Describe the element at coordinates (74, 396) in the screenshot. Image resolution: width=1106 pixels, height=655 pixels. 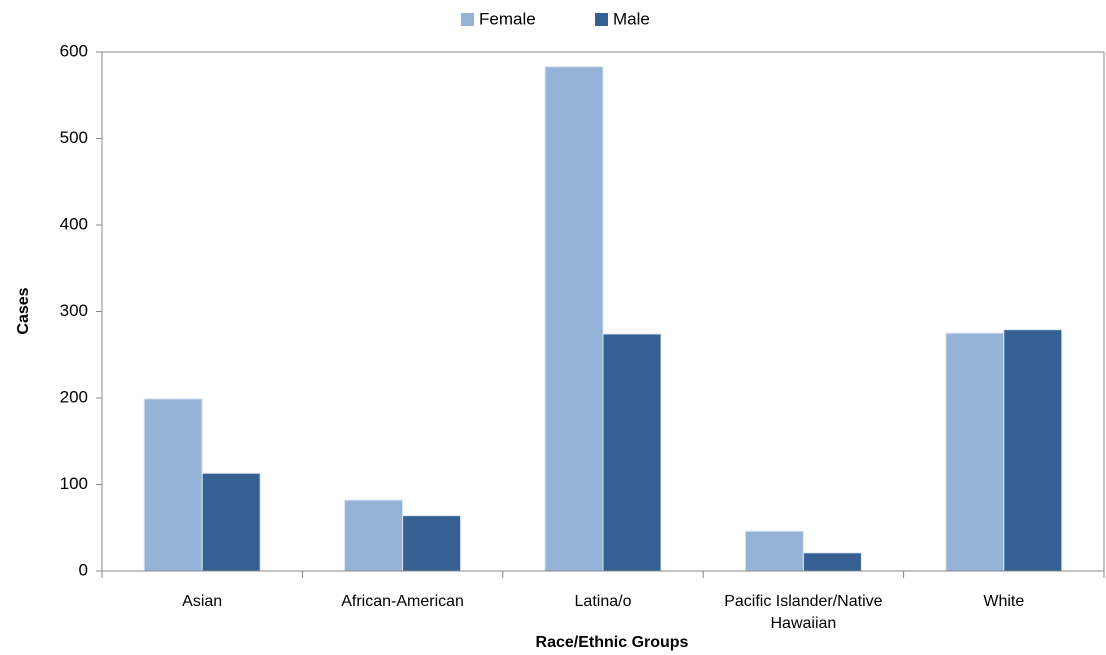
I see `y-tick-label: 200` at that location.